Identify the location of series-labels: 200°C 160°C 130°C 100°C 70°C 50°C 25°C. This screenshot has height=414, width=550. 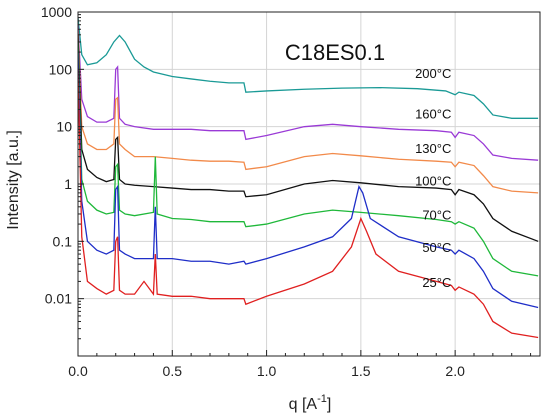
(433, 178).